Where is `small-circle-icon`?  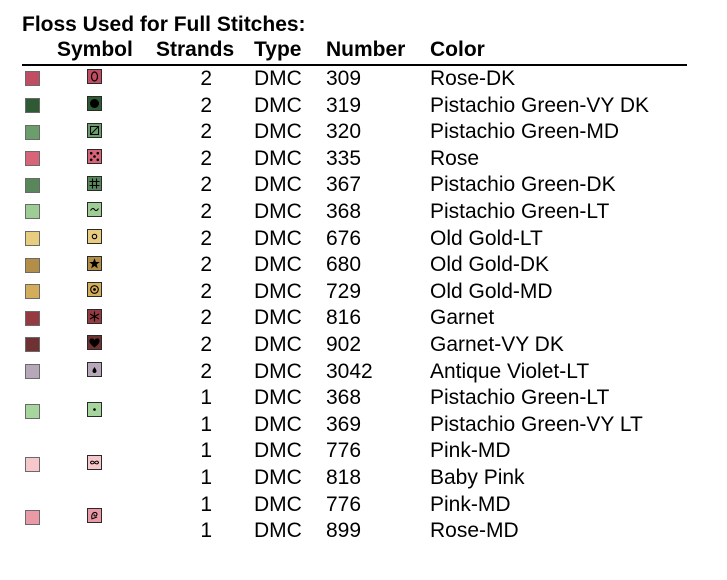
small-circle-icon is located at coordinates (94, 236).